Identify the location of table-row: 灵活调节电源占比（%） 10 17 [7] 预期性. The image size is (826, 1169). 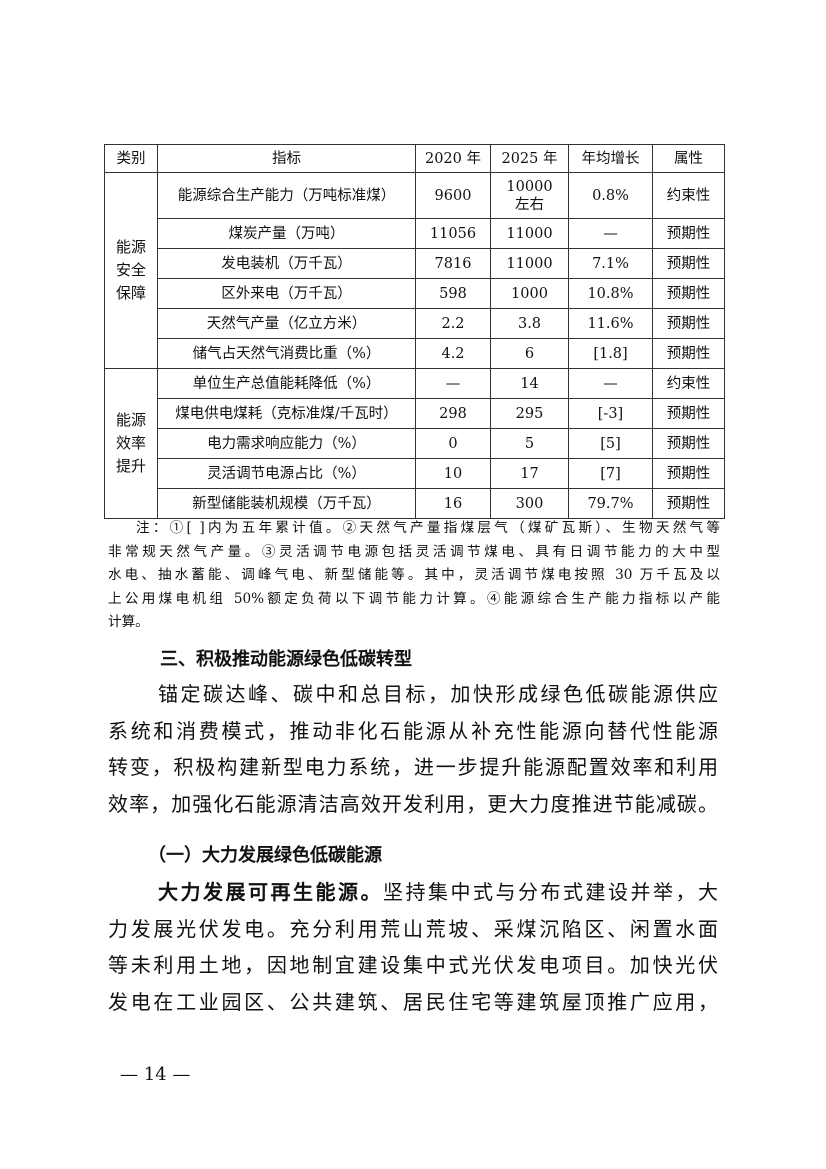
(415, 473).